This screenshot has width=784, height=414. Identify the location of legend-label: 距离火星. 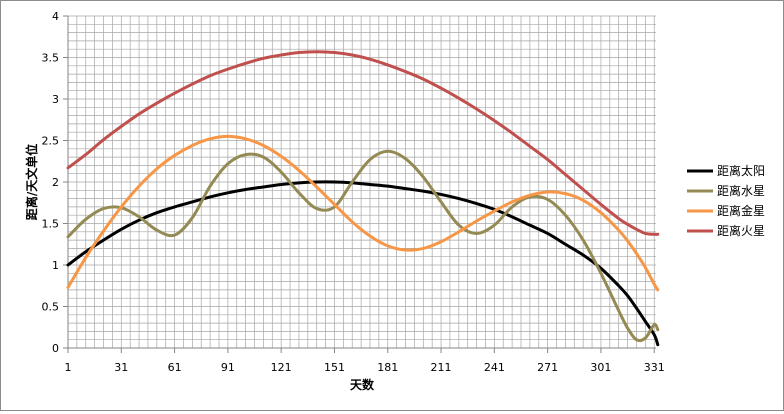
(741, 230).